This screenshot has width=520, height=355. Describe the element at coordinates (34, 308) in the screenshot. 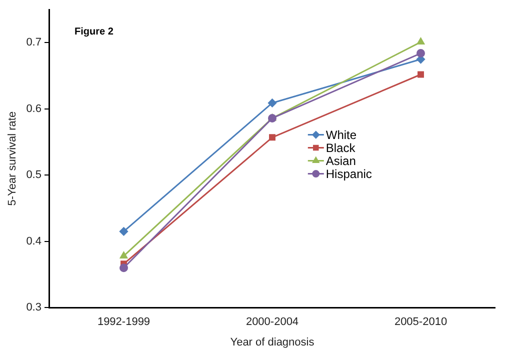

I see `y-tick-label: 0.3` at that location.